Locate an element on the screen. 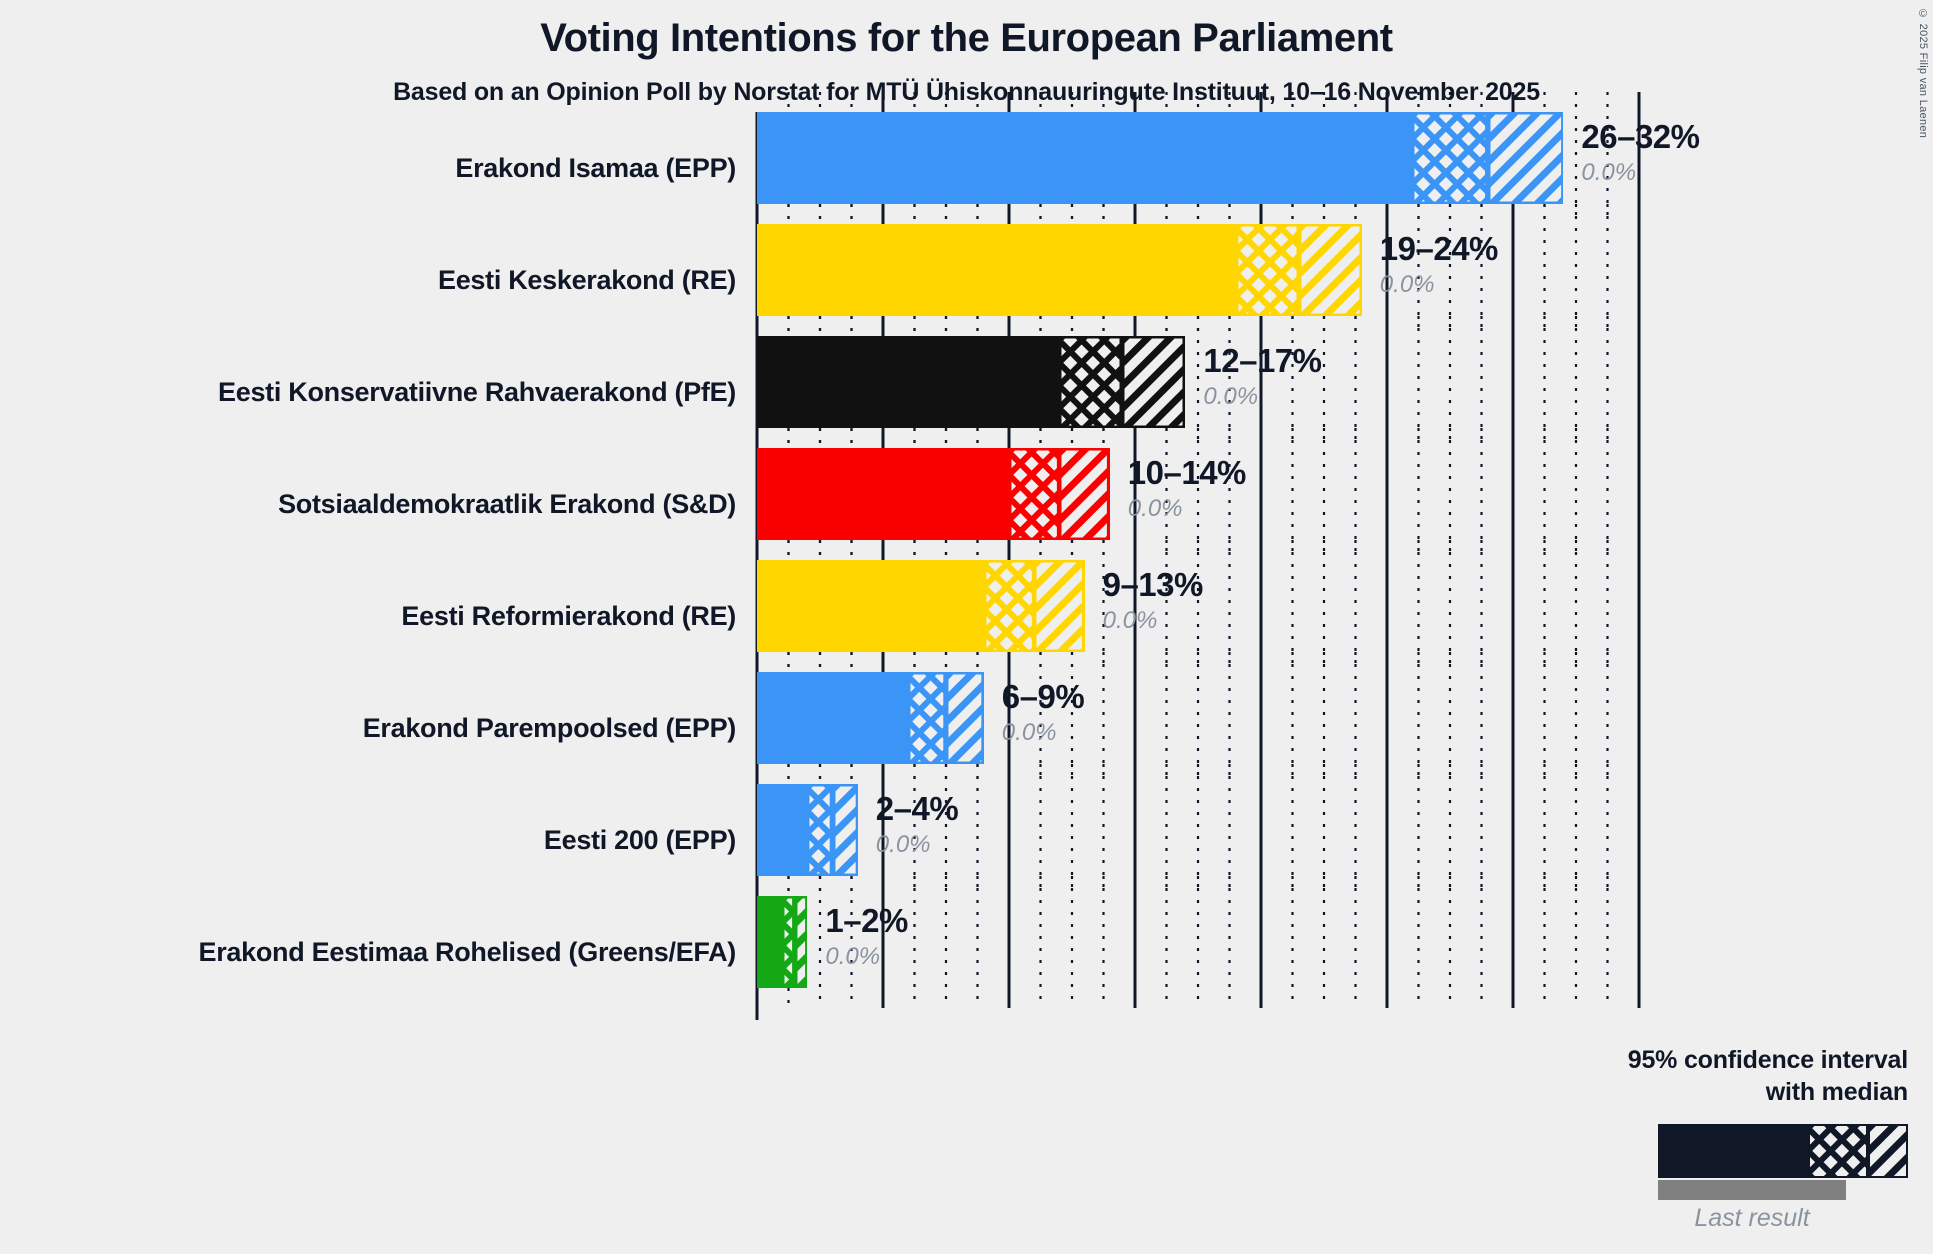 This screenshot has height=1254, width=1933. legend-last-result-label: Last result is located at coordinates (1752, 1218).